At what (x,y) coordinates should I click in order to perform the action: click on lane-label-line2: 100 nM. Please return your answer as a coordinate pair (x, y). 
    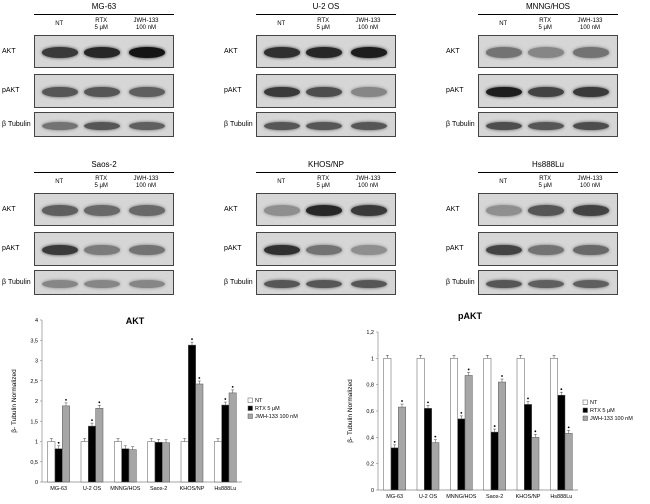
    Looking at the image, I should click on (589, 186).